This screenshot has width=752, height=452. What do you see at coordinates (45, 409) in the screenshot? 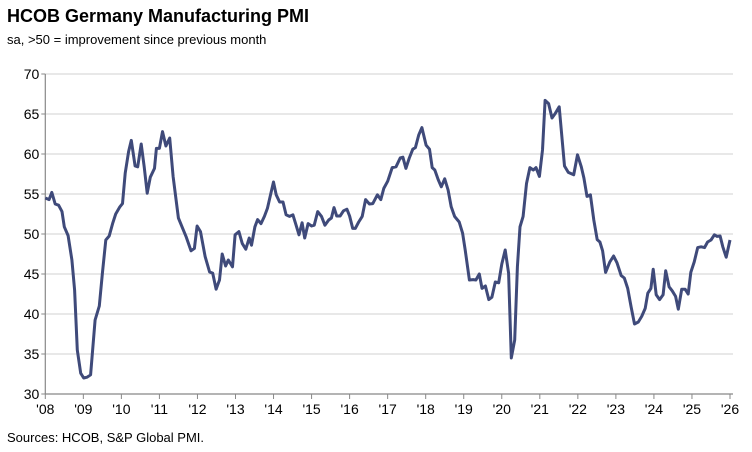
I see `x-tick-label: '08` at bounding box center [45, 409].